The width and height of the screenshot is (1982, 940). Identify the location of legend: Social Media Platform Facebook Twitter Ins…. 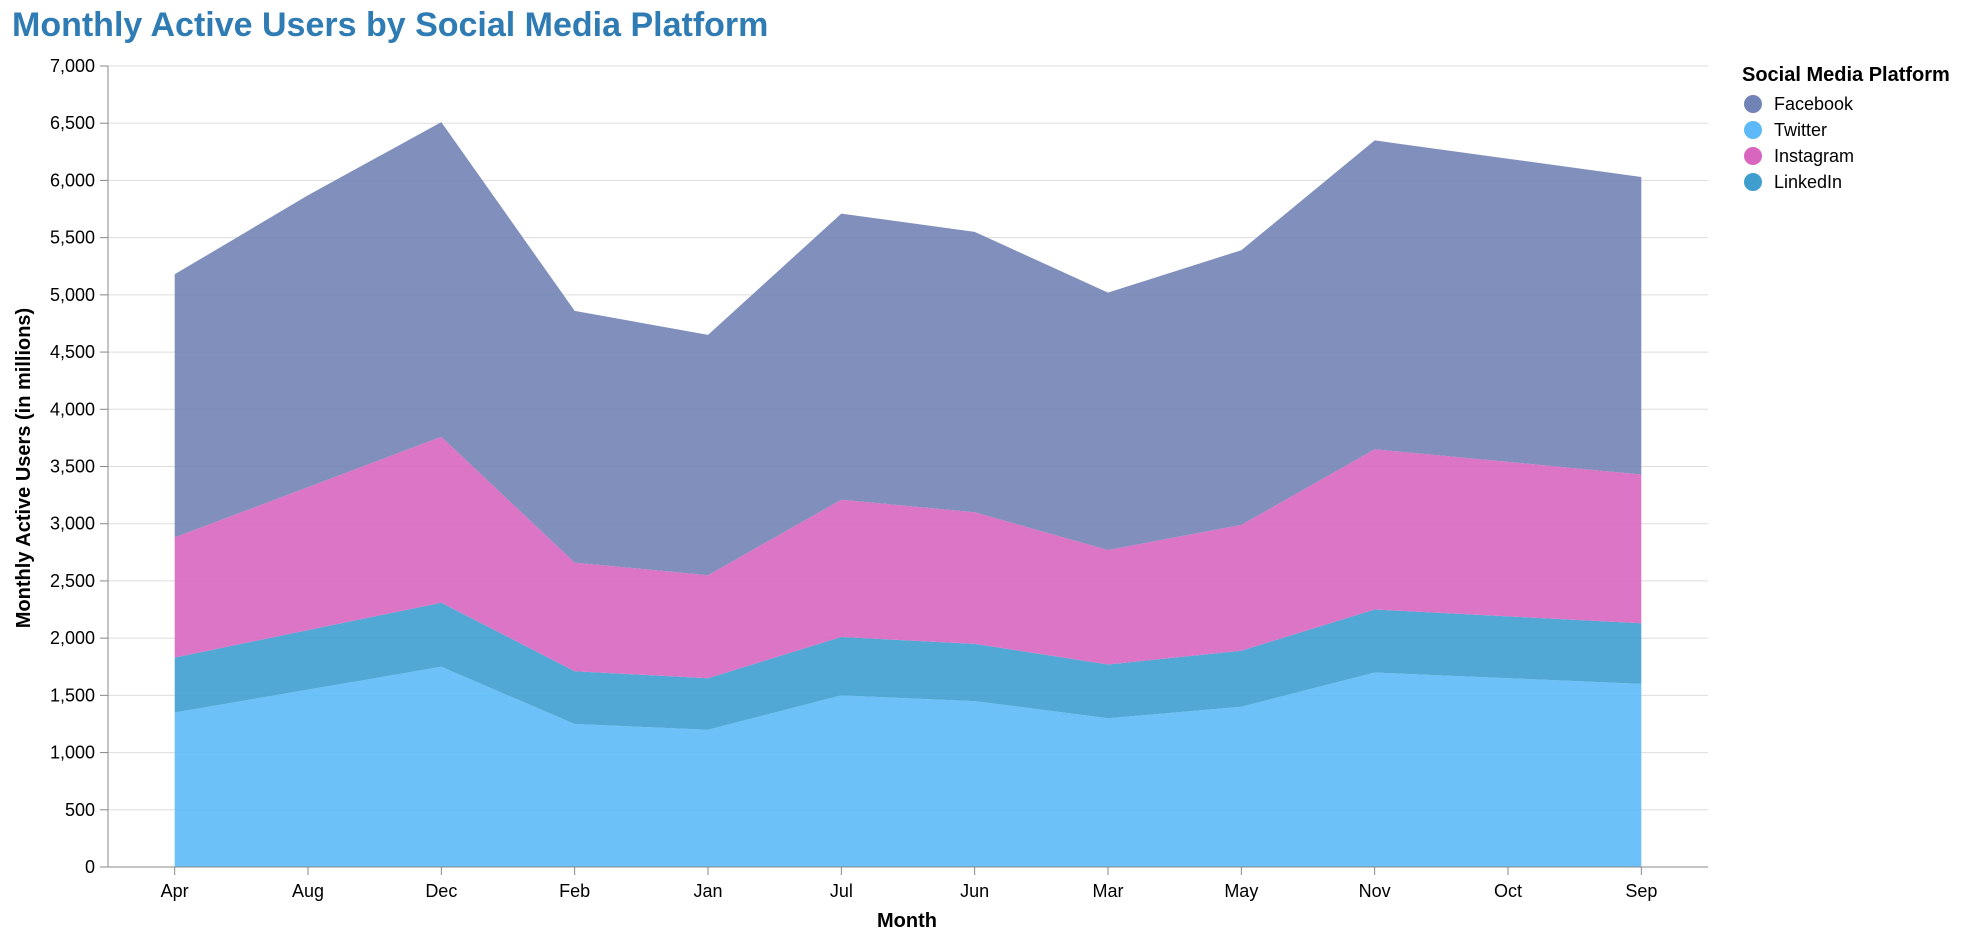
(1846, 129).